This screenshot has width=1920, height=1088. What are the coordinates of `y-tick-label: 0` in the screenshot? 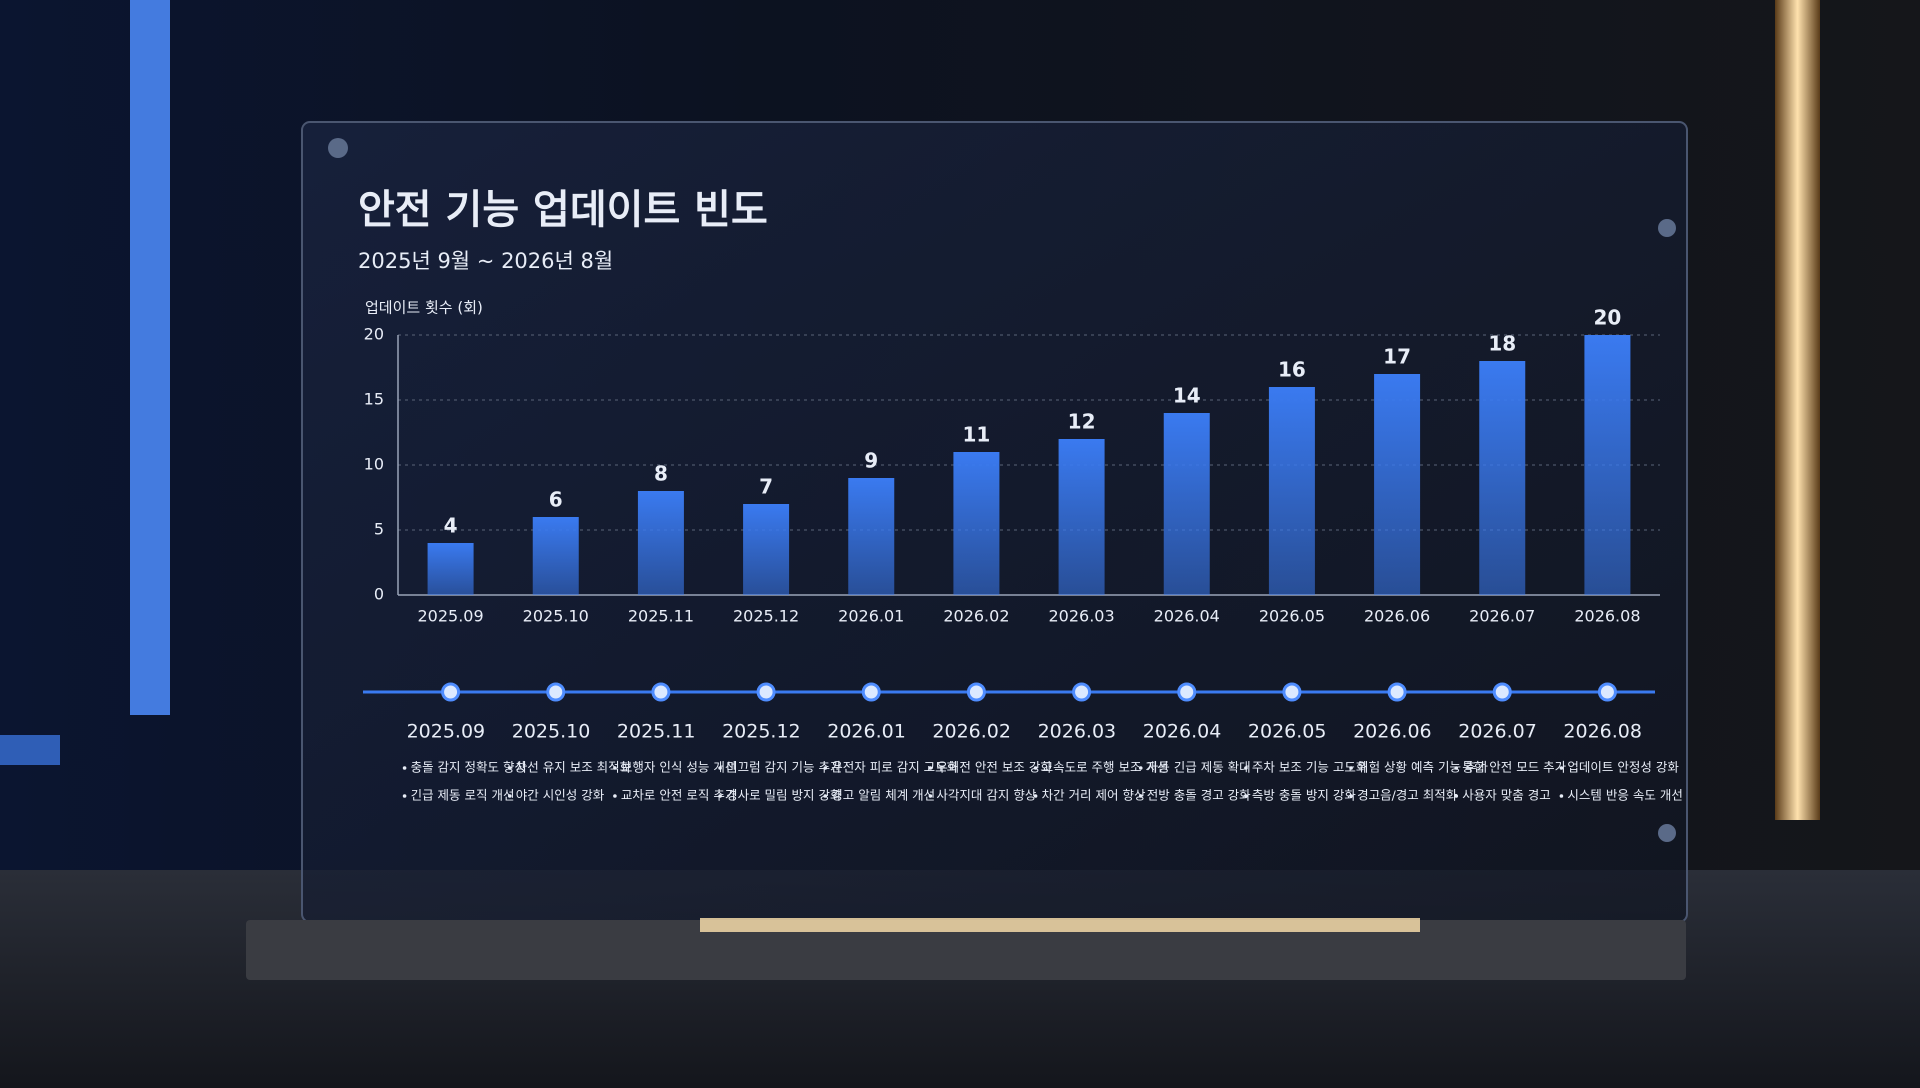 It's located at (379, 594).